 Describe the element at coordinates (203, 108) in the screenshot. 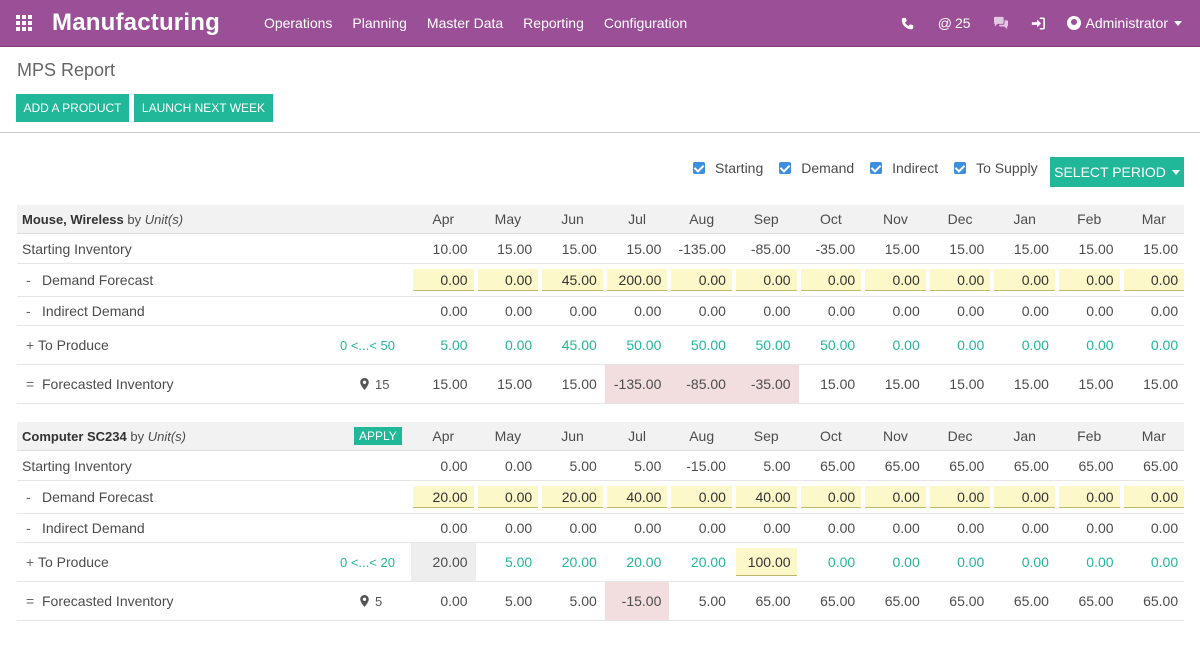

I see `launch-next-week-button: LAUNCH NEXT WEEK` at that location.